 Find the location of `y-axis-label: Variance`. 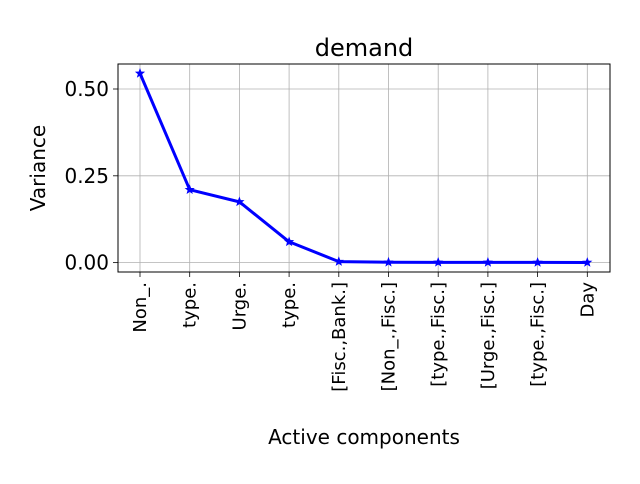

y-axis-label: Variance is located at coordinates (38, 168).